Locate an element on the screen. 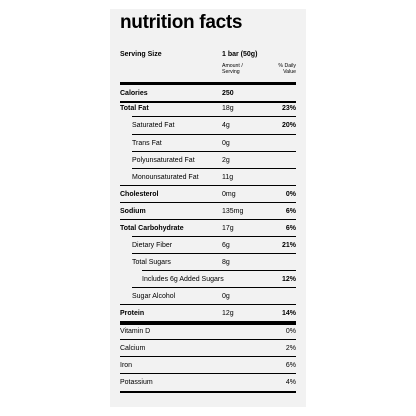 Image resolution: width=416 pixels, height=416 pixels. nutrient-row-total-sugars: Total Sugars 8g is located at coordinates (208, 262).